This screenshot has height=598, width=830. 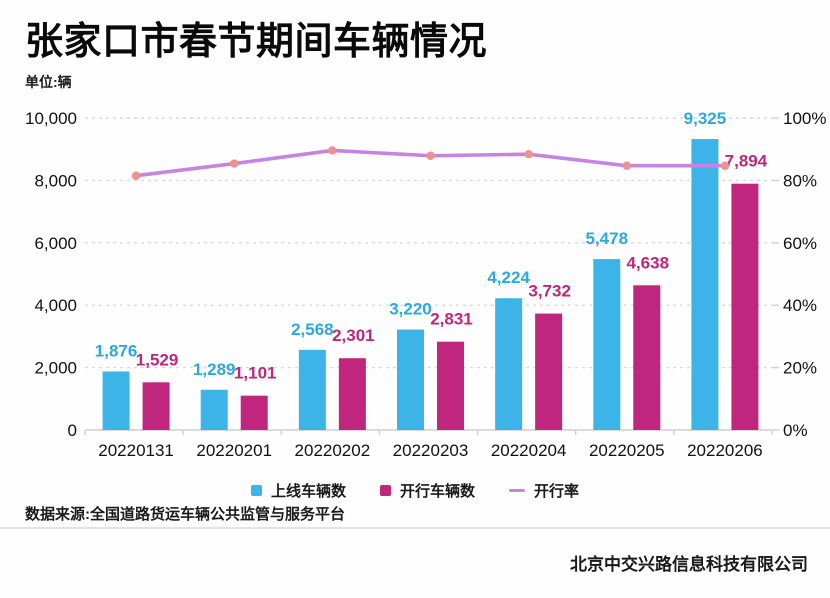 I want to click on y-right-tick-label: 100%, so click(x=804, y=118).